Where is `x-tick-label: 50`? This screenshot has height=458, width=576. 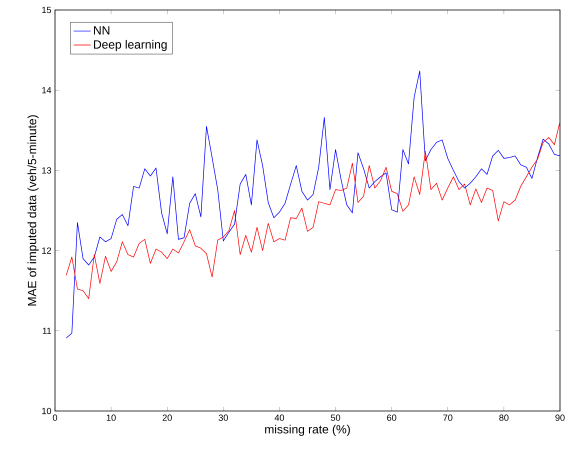
x-tick-label: 50 is located at coordinates (335, 417).